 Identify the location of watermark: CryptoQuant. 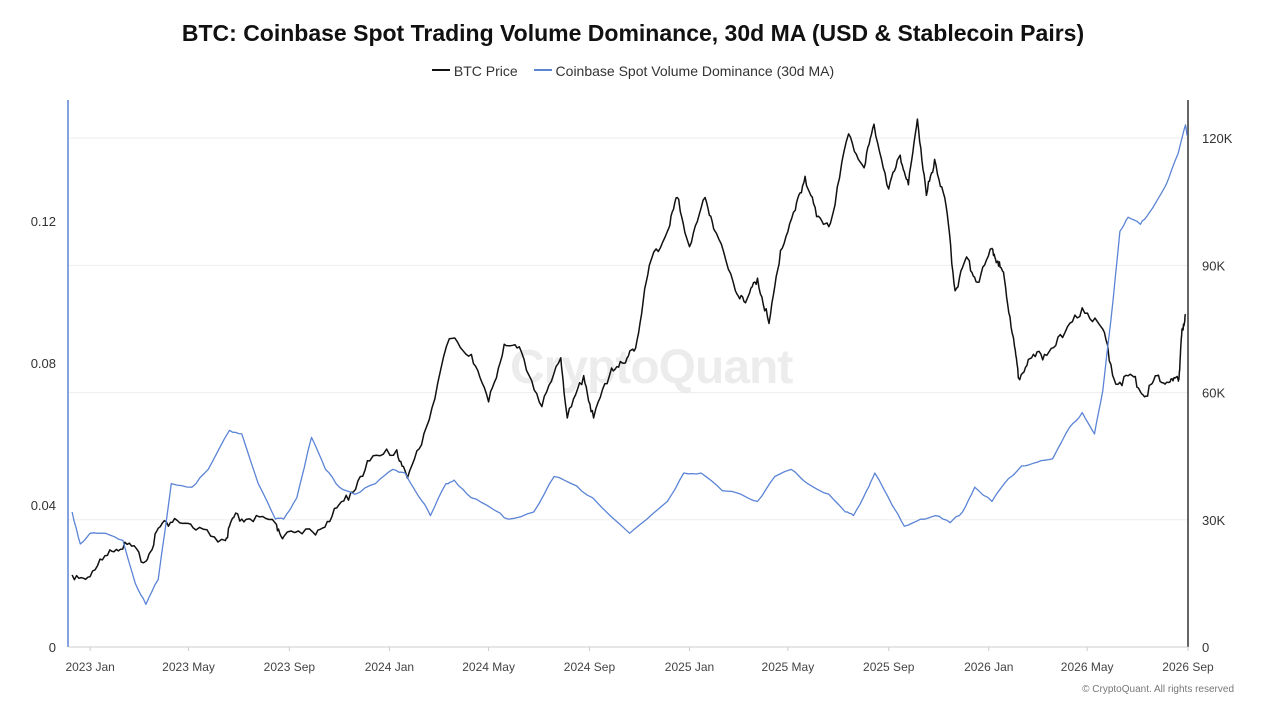
(651, 367).